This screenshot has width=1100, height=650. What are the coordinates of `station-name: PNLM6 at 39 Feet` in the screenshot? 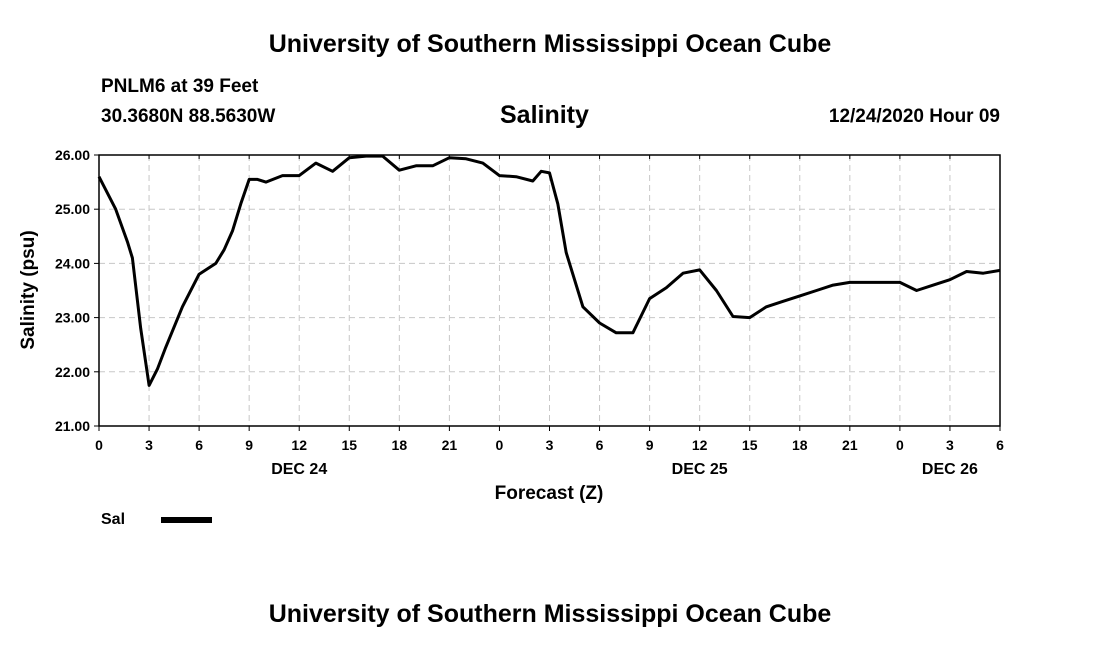 It's located at (180, 86).